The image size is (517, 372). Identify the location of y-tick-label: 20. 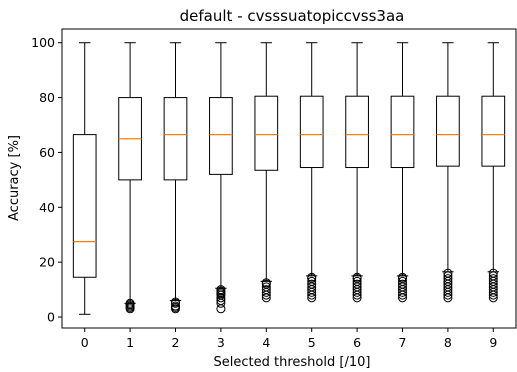
(47, 262).